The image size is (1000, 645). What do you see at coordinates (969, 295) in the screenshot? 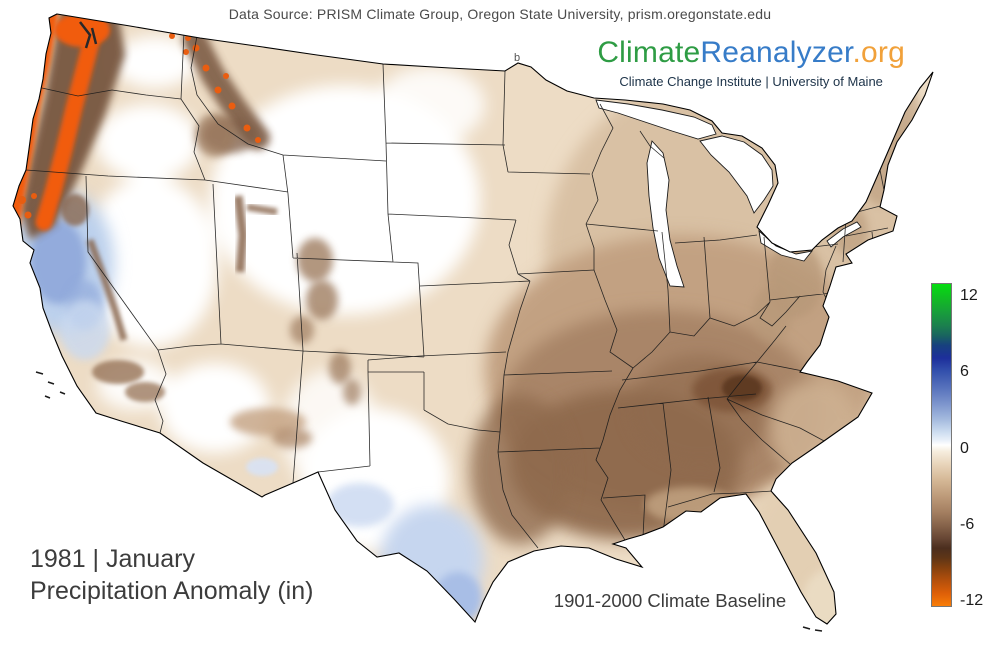
I see `colorbar-tick-label: 12` at bounding box center [969, 295].